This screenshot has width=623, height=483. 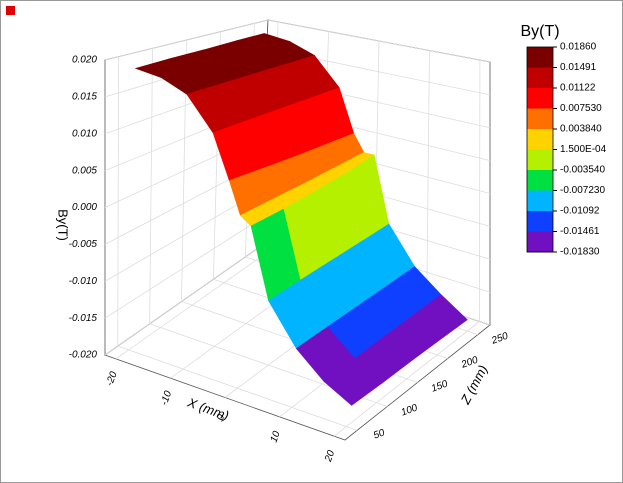 What do you see at coordinates (84, 133) in the screenshot?
I see `y-tick-label: 0.010` at bounding box center [84, 133].